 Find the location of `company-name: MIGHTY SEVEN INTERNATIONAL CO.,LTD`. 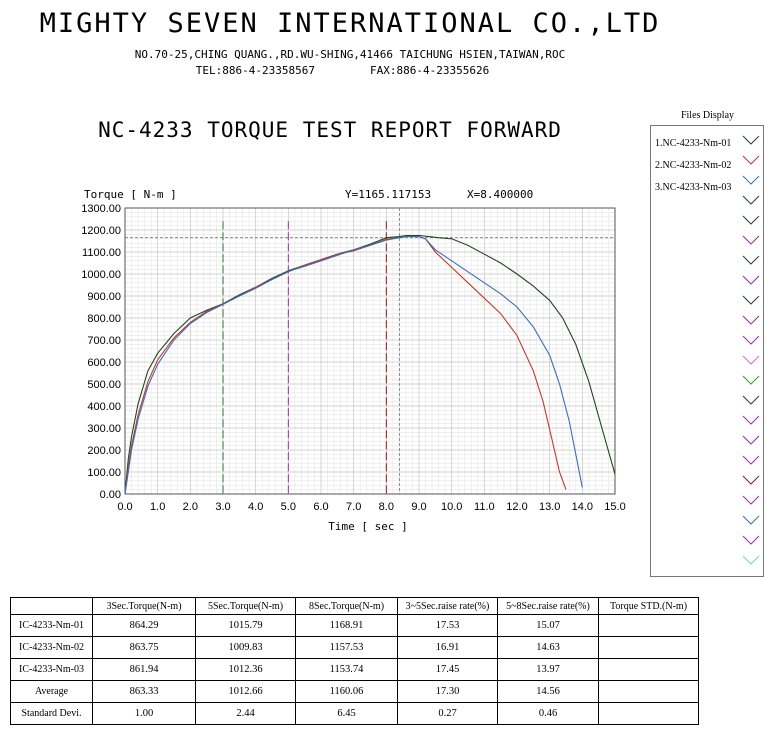

company-name: MIGHTY SEVEN INTERNATIONAL CO.,LTD is located at coordinates (350, 23).